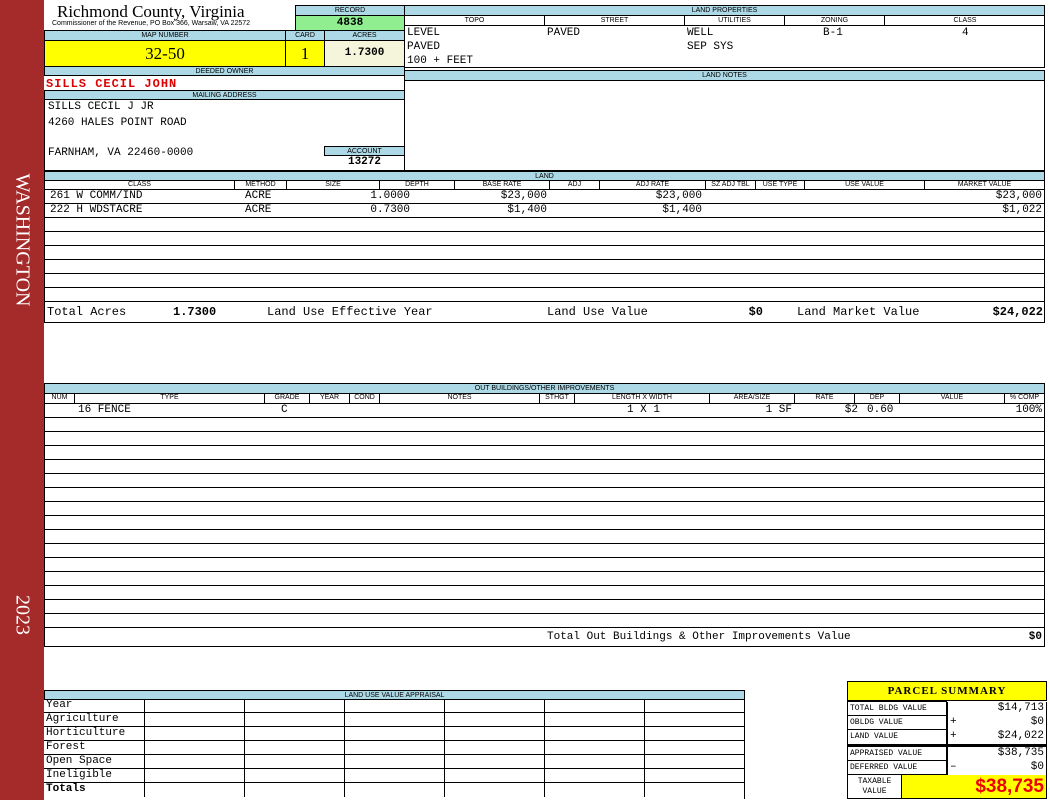 The height and width of the screenshot is (800, 1050). What do you see at coordinates (287, 398) in the screenshot?
I see `outbuilding-column-header: GRADE` at bounding box center [287, 398].